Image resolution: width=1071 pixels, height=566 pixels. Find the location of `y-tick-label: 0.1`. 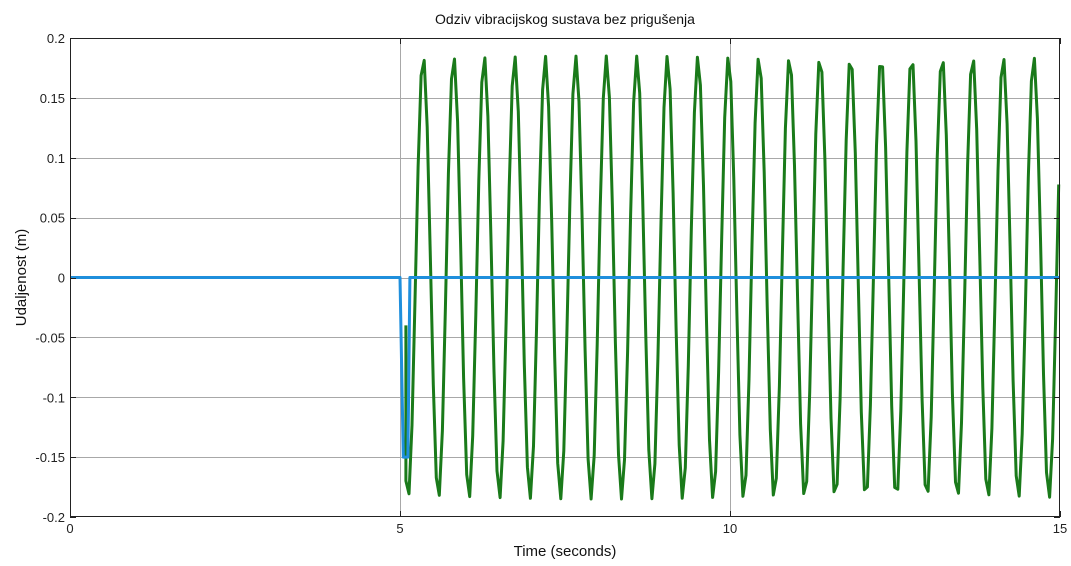

y-tick-label: 0.1 is located at coordinates (56, 158).